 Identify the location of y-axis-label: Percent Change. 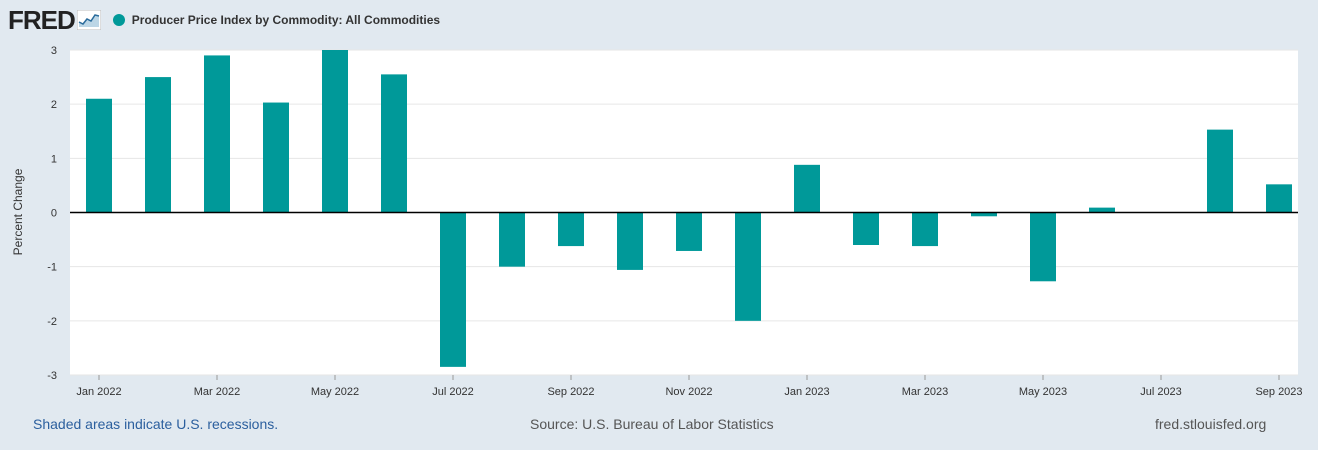
(18, 211).